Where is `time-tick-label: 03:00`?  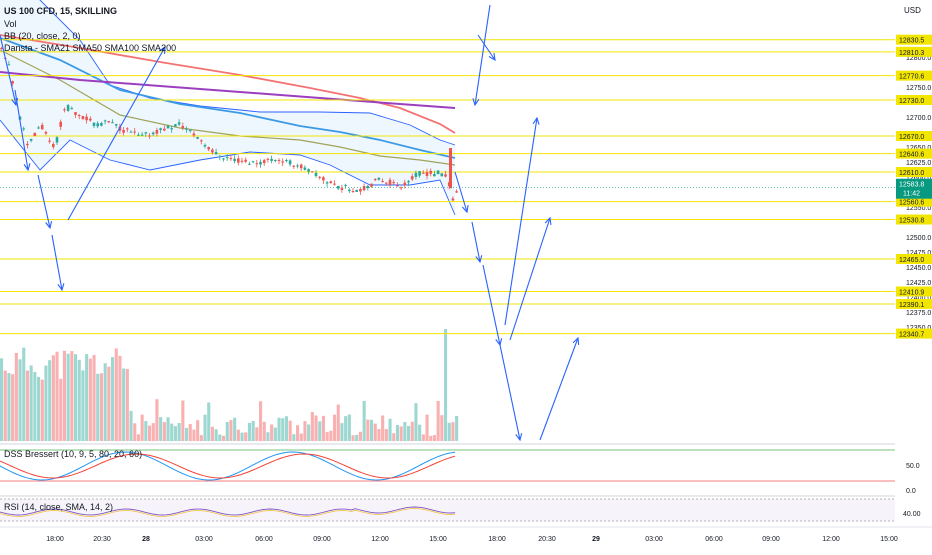
time-tick-label: 03:00 is located at coordinates (204, 539).